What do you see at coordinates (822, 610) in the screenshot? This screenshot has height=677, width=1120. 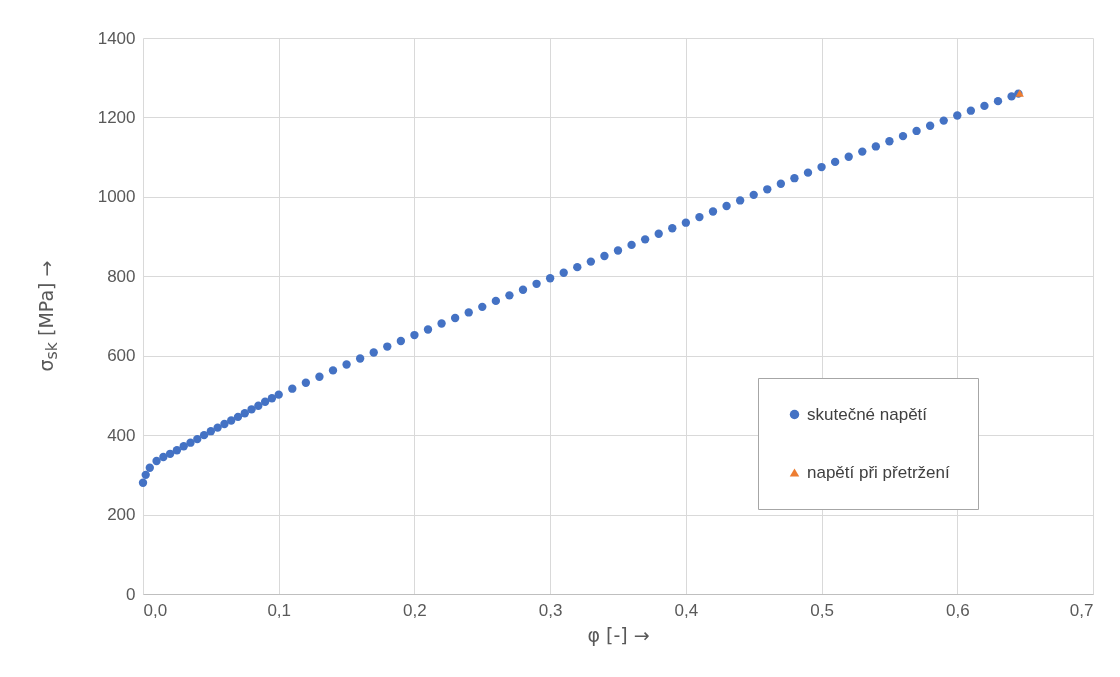 I see `x-tick-label: 0,5` at bounding box center [822, 610].